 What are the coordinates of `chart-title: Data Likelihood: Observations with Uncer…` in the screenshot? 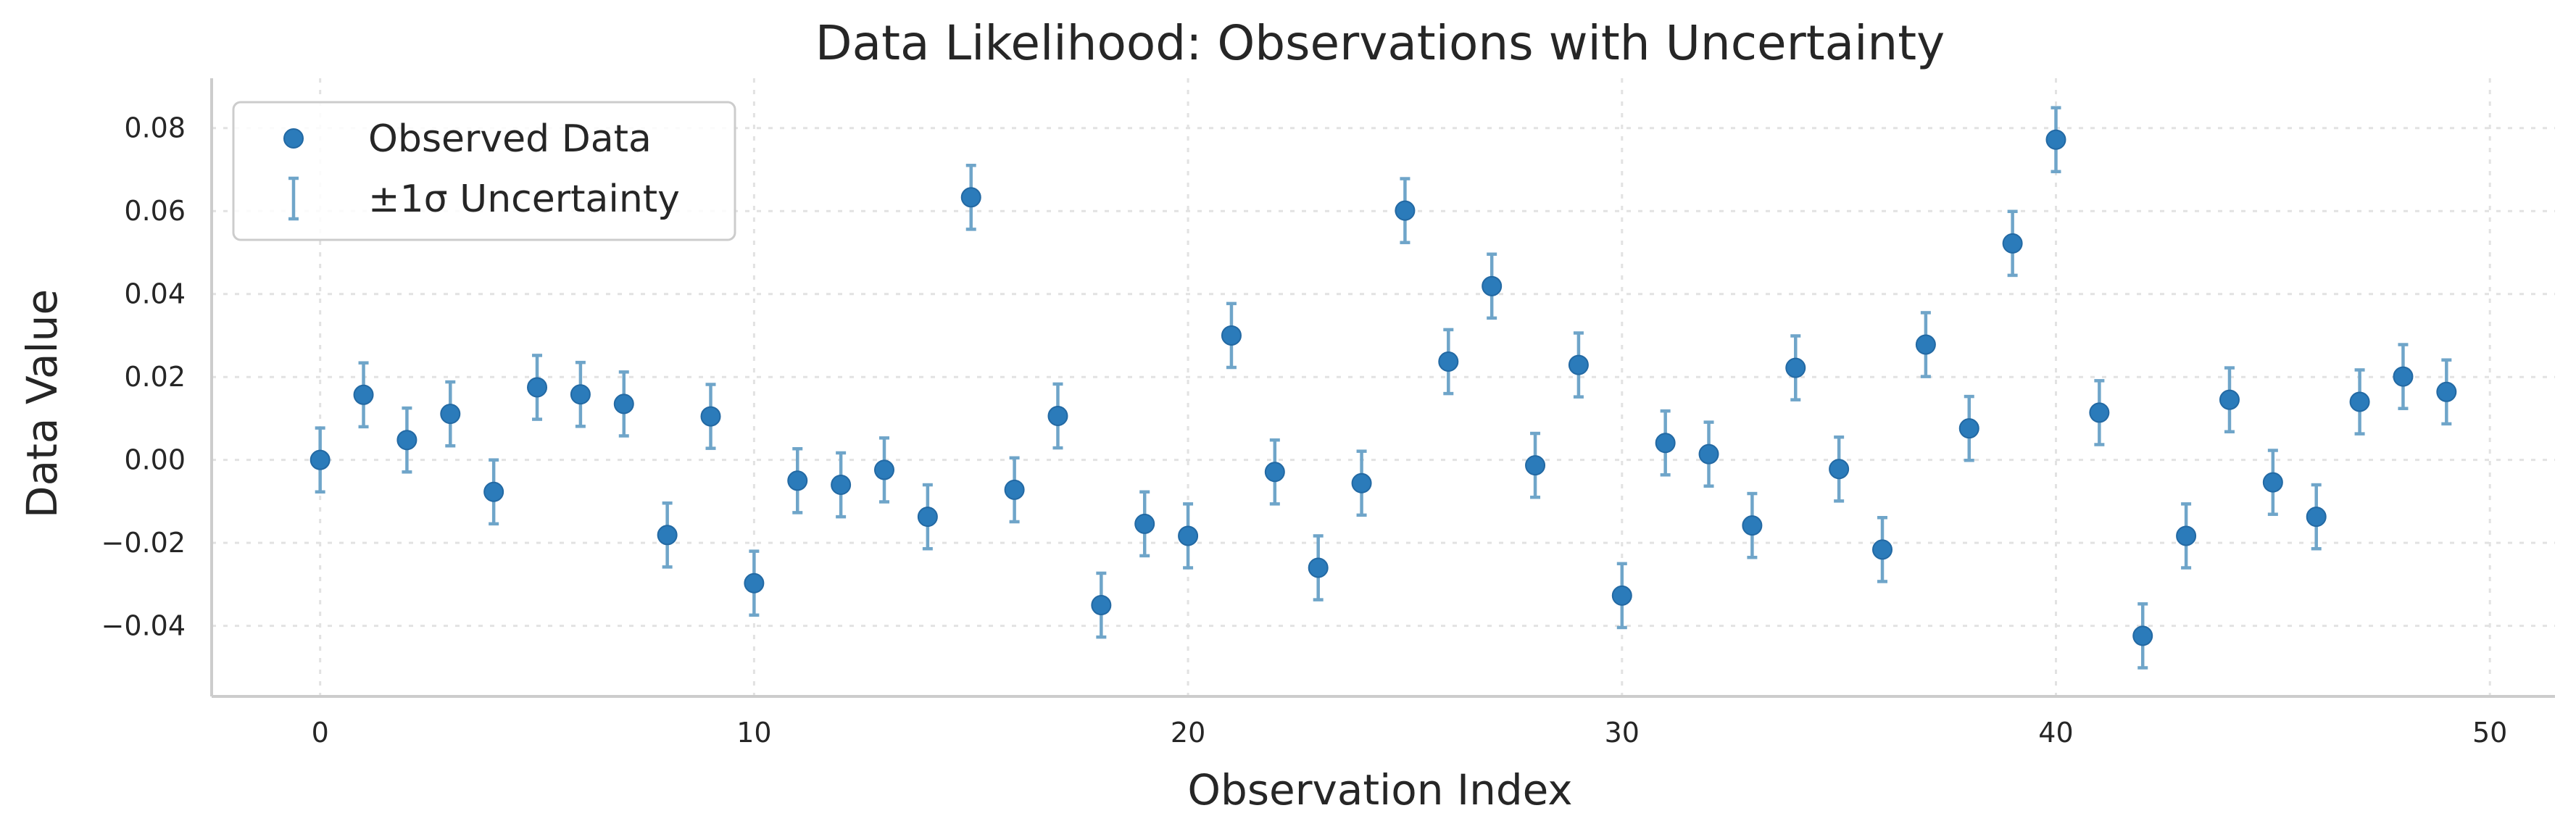 It's located at (1380, 43).